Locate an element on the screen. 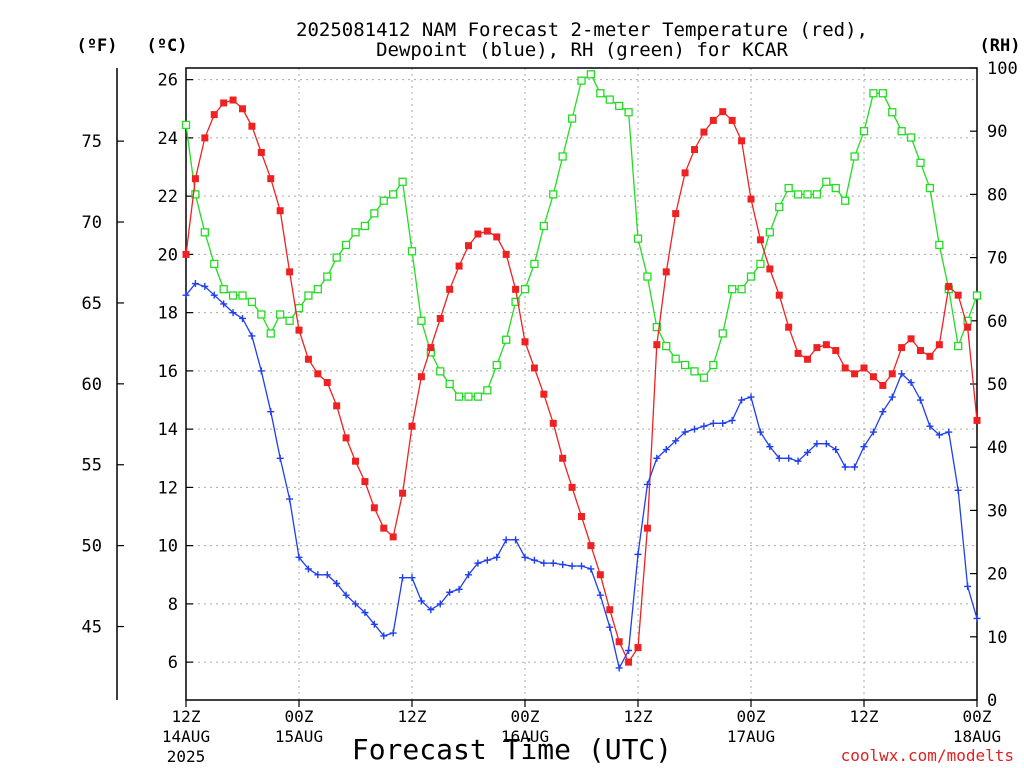  celsius-tick-label: 18 is located at coordinates (168, 314).